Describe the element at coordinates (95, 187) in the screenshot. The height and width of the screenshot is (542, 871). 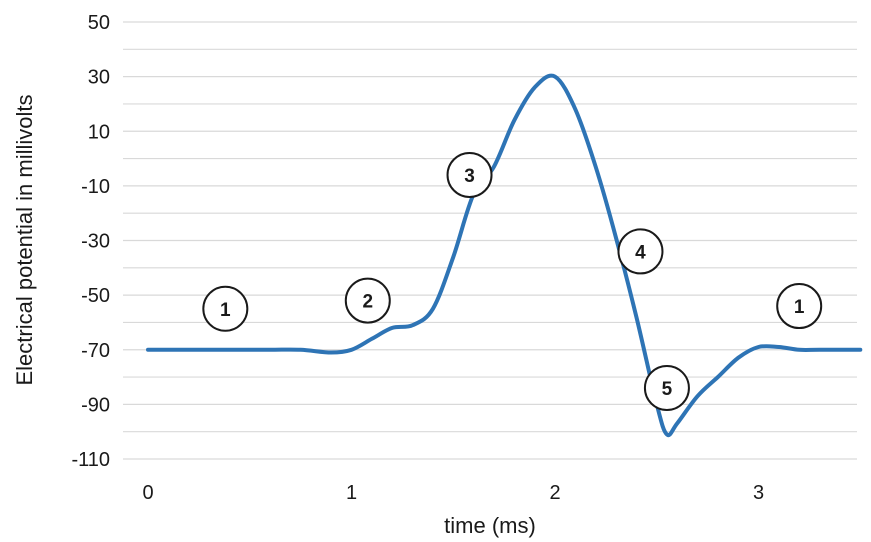
I see `y-tick-label: -10` at that location.